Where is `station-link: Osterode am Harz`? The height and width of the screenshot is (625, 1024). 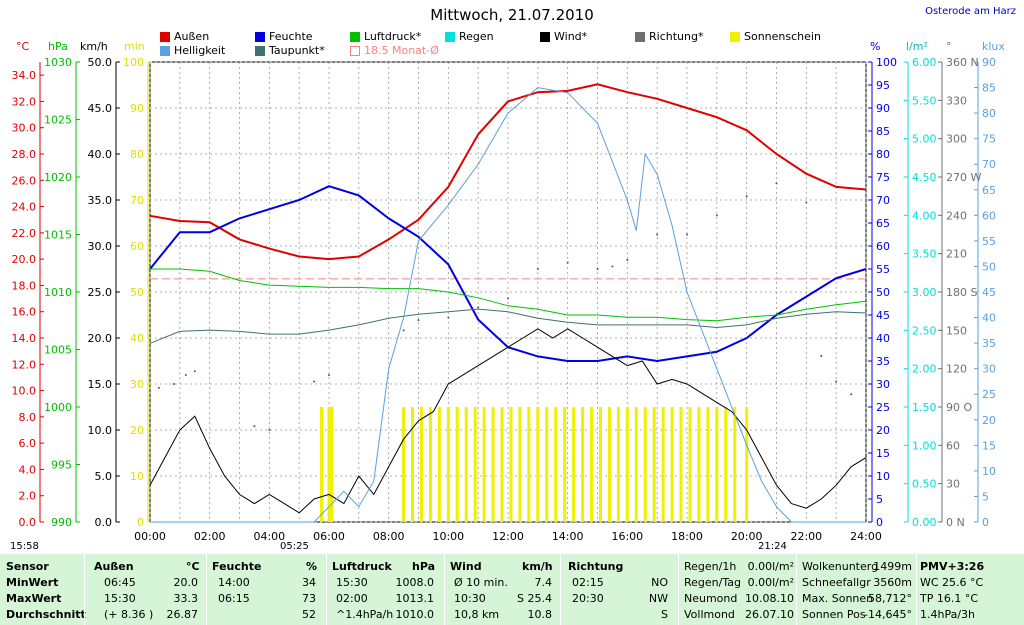
station-link: Osterode am Harz is located at coordinates (970, 11).